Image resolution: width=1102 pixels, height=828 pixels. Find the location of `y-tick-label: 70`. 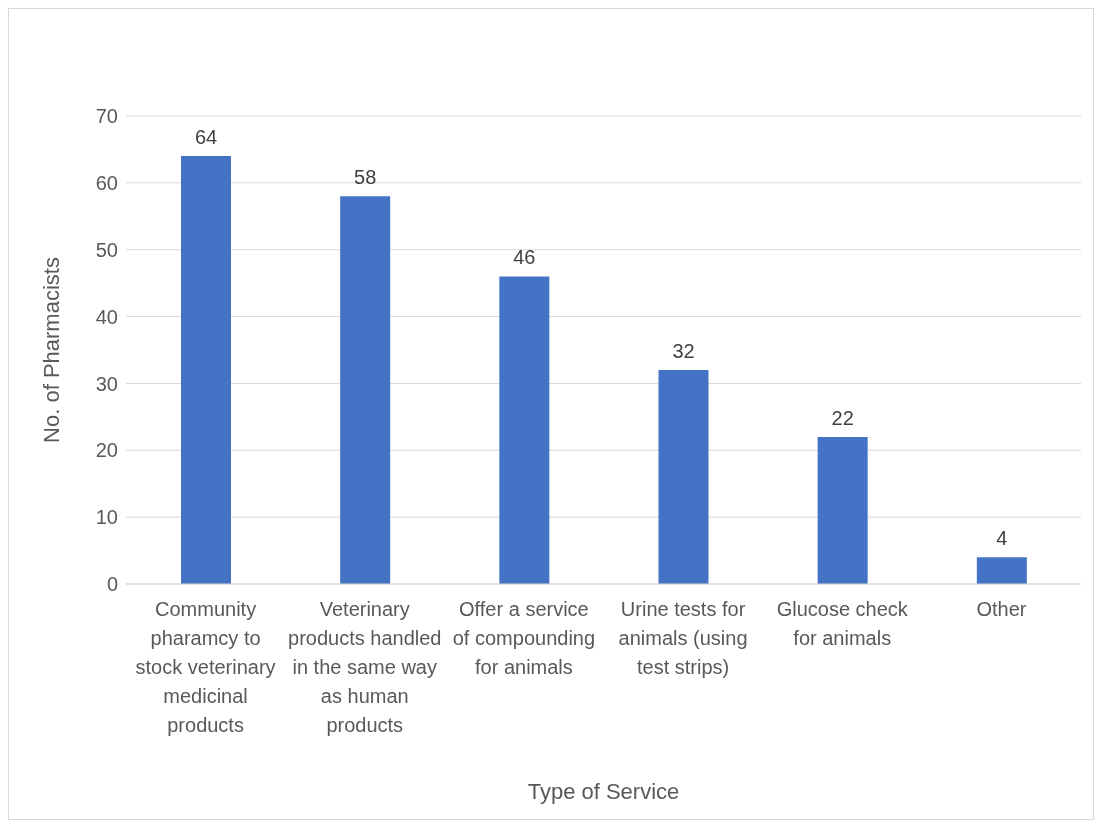

y-tick-label: 70 is located at coordinates (106, 116).